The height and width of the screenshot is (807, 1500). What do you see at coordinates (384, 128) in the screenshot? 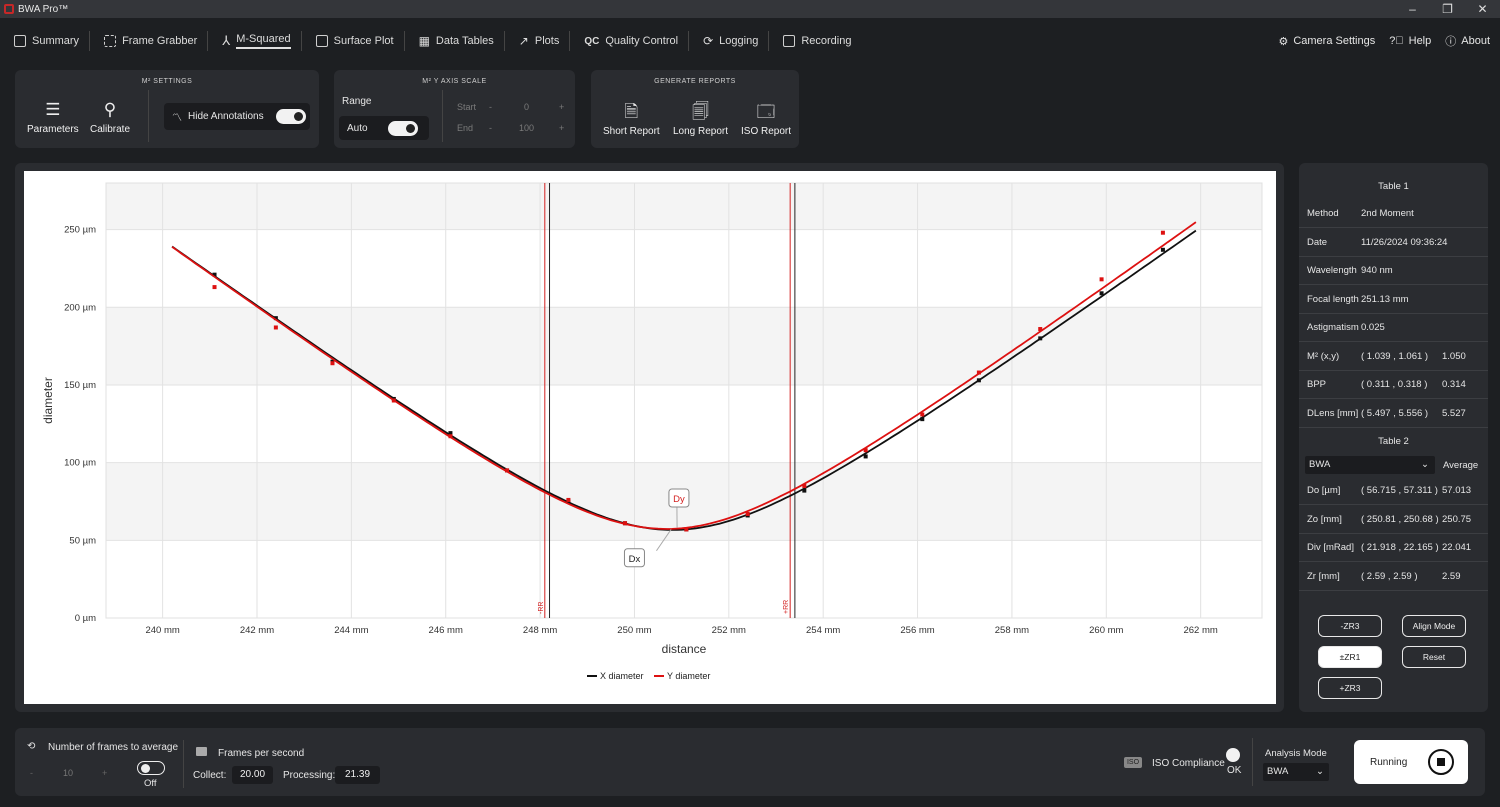
I see `auto-range-control: Auto` at bounding box center [384, 128].